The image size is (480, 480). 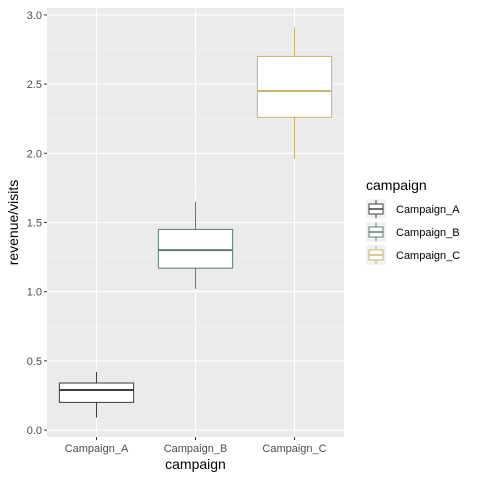 I want to click on box-campaign-c, so click(x=294, y=93).